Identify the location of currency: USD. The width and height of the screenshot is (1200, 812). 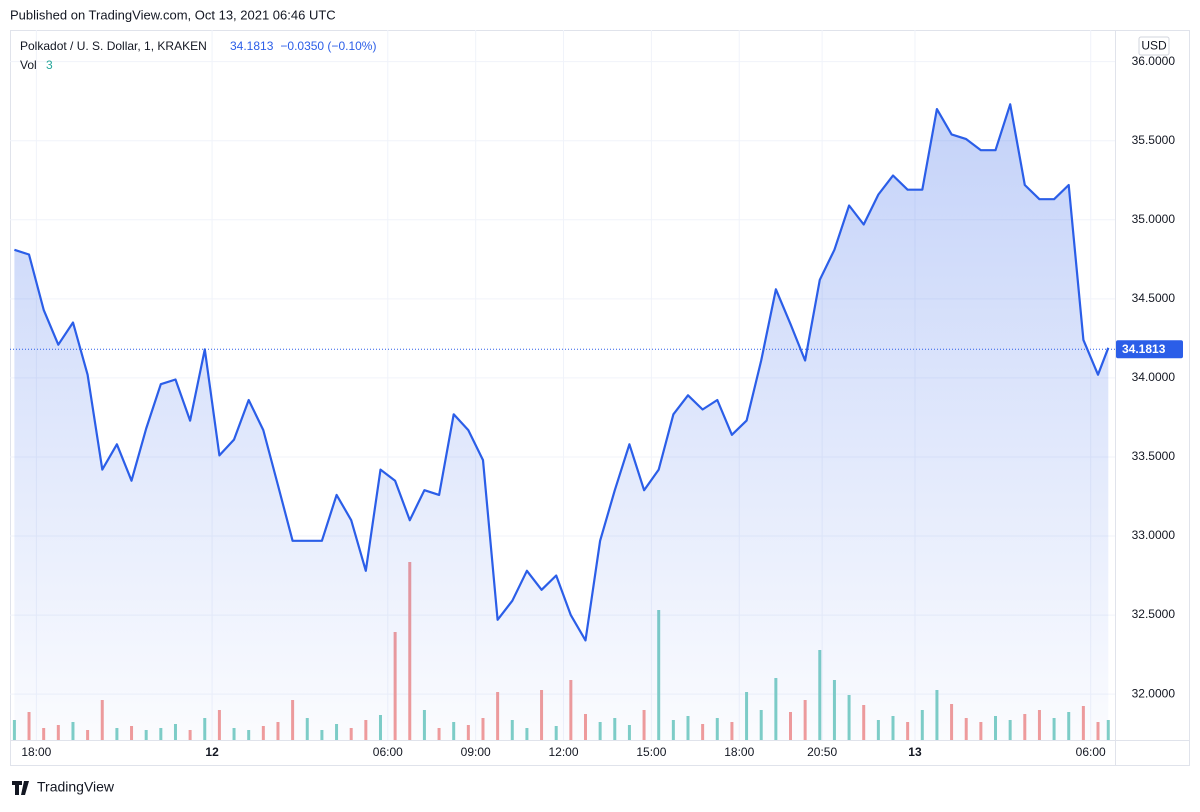
(1154, 46).